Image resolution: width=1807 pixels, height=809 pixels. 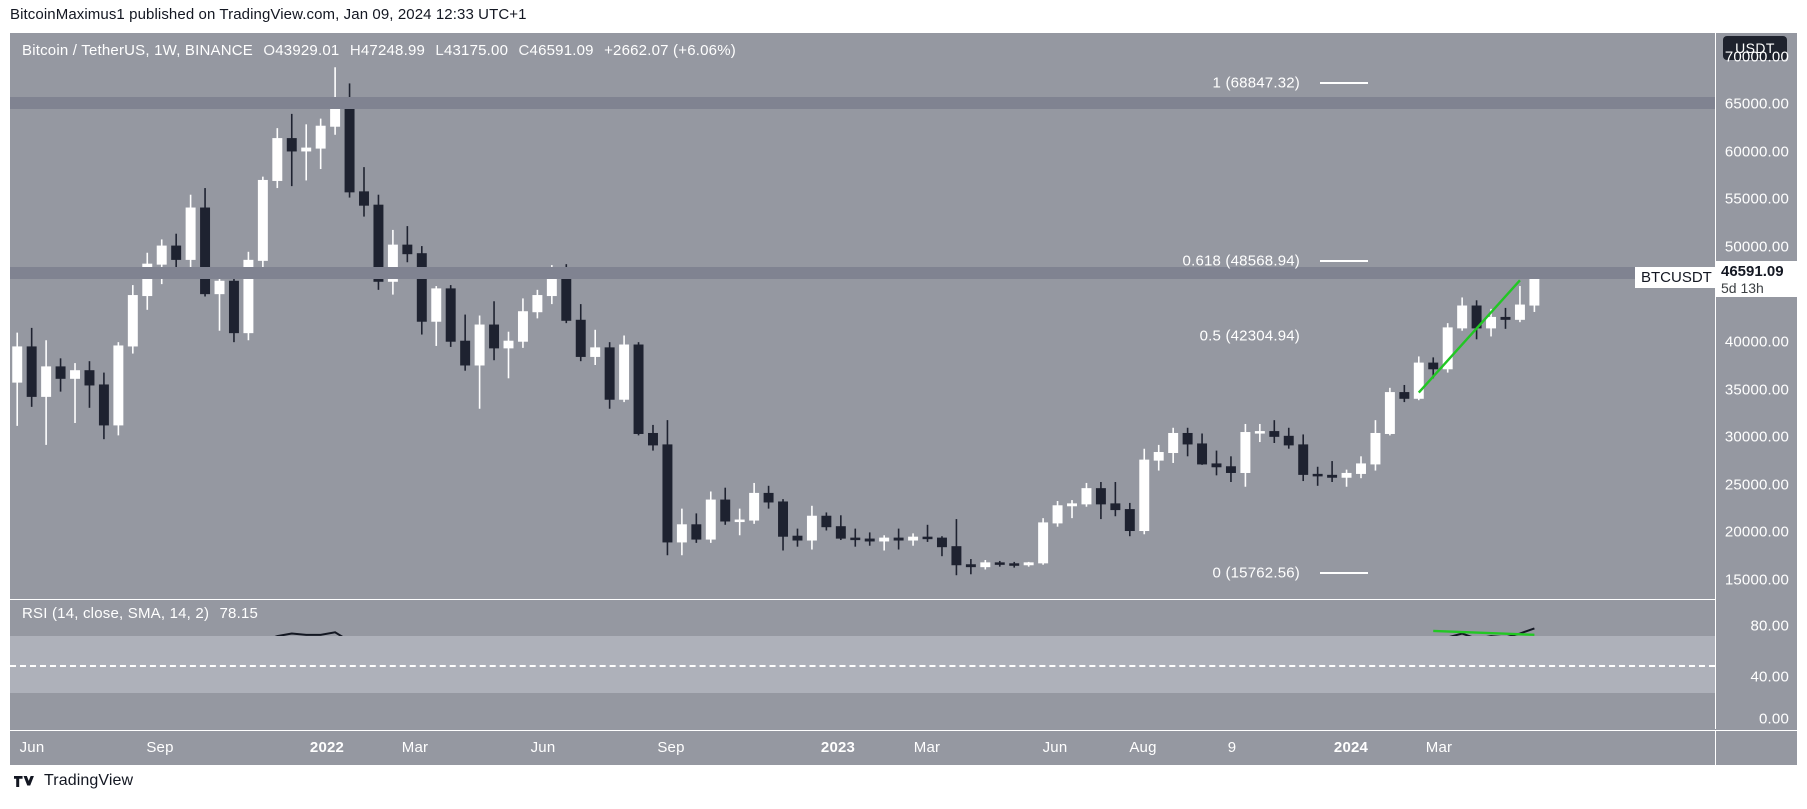 What do you see at coordinates (355, 50) in the screenshot?
I see `legend-high-label: H` at bounding box center [355, 50].